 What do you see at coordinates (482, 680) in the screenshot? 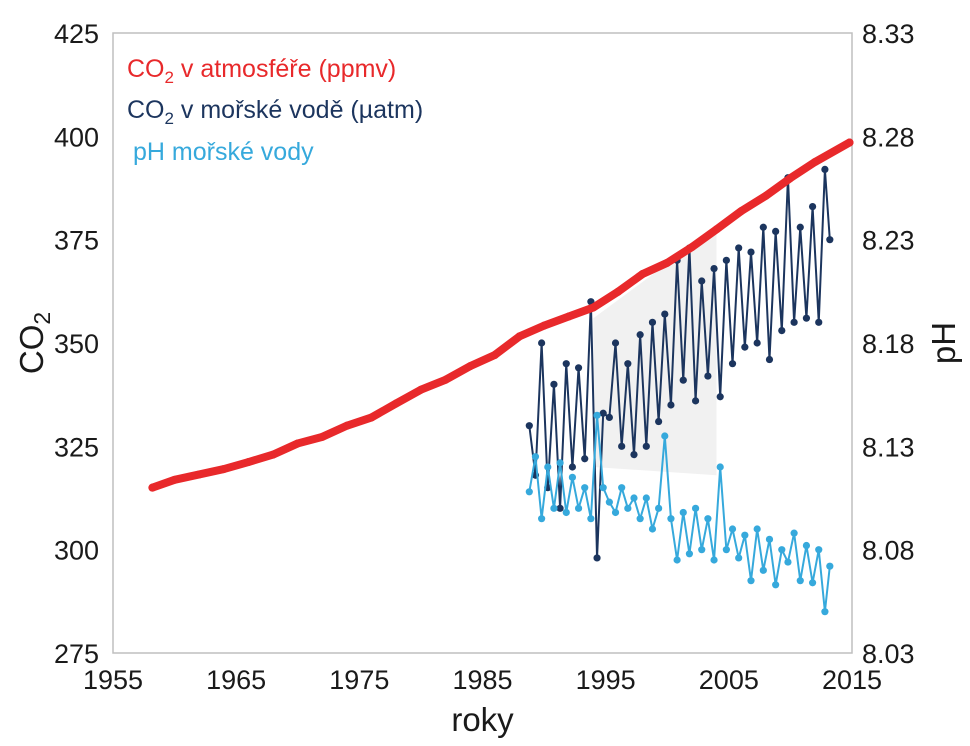
I see `x-tick-label: 1985` at bounding box center [482, 680].